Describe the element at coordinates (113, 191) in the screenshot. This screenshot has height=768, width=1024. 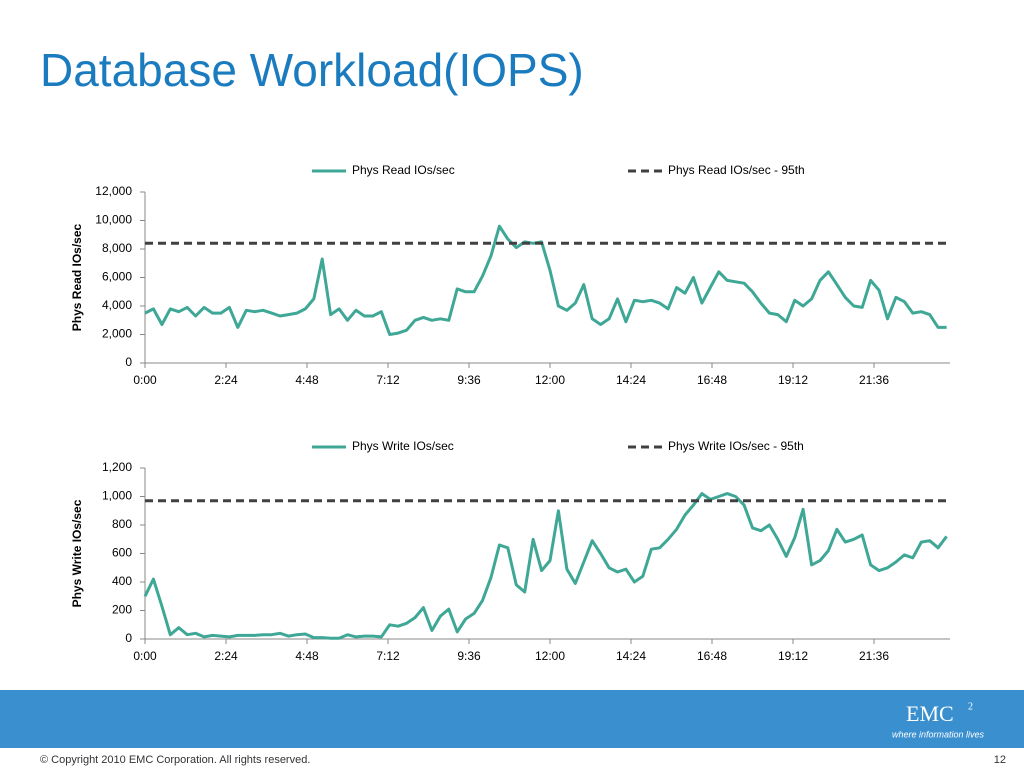
I see `y-tick-label: 12,000` at that location.